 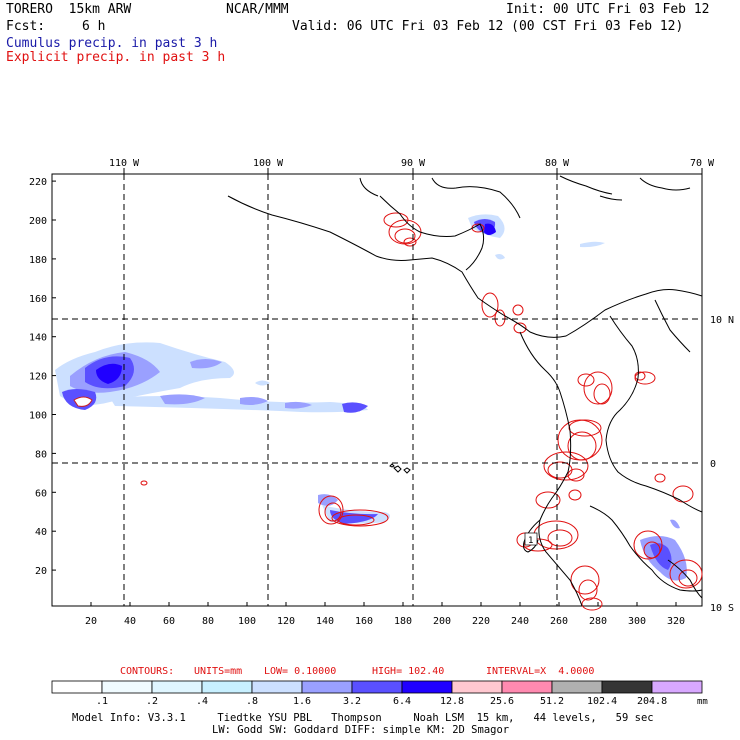 What do you see at coordinates (352, 701) in the screenshot?
I see `colorbar-label: 3.2` at bounding box center [352, 701].